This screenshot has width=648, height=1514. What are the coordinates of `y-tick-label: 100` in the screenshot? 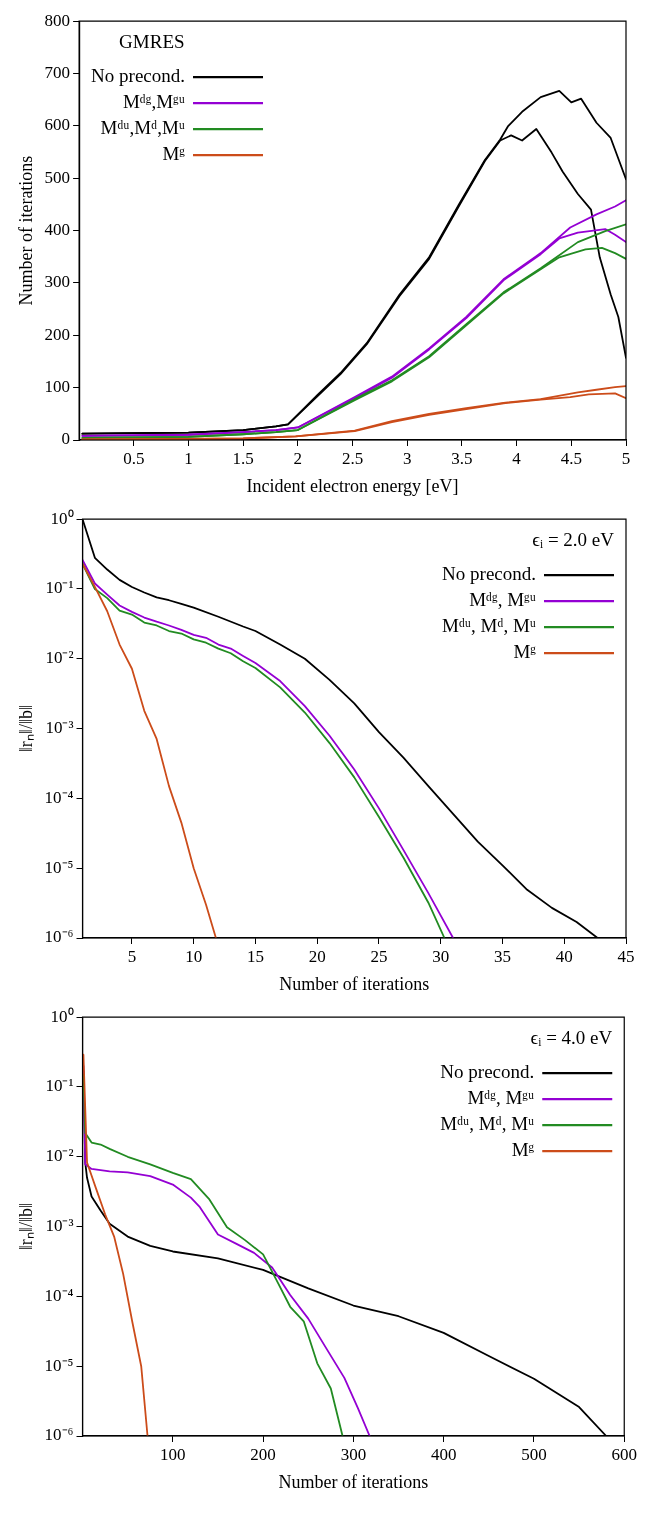 It's located at (57, 387).